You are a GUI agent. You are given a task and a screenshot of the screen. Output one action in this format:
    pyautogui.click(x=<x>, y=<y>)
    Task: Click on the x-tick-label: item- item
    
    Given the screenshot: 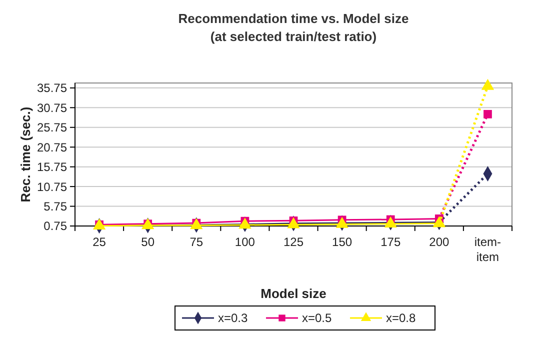 What is the action you would take?
    pyautogui.click(x=488, y=249)
    